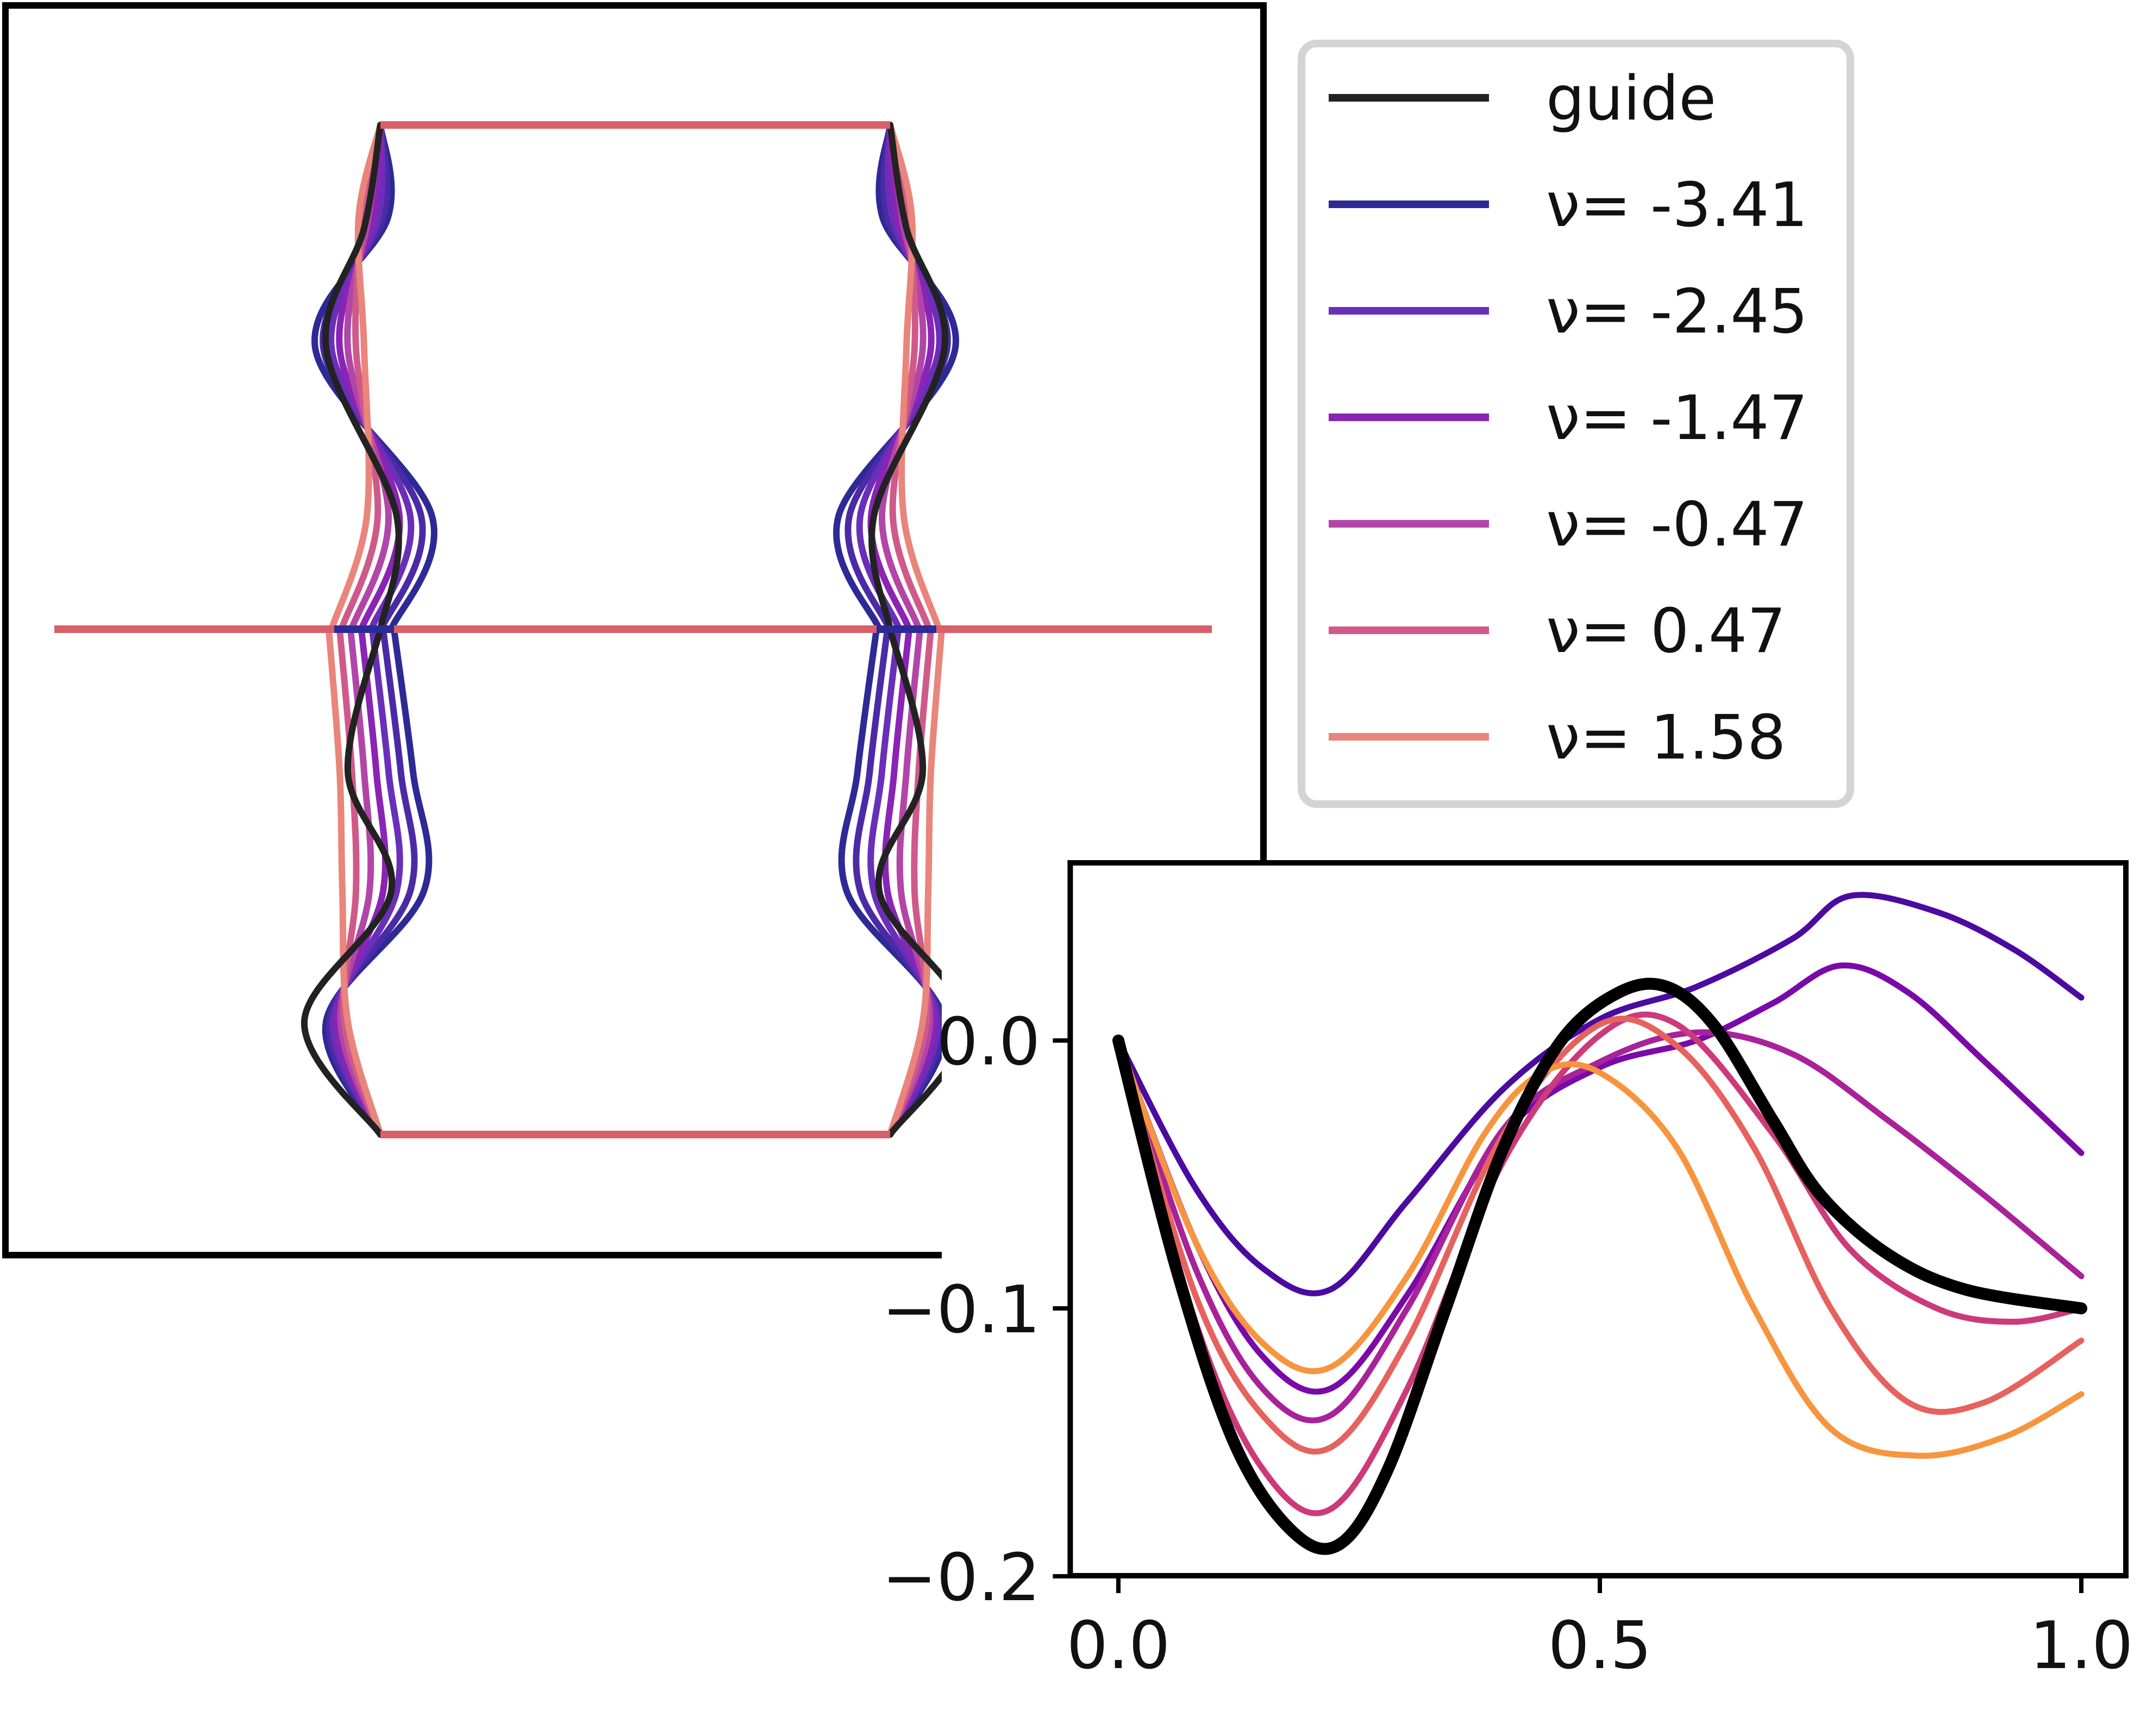 The image size is (2140, 1736). I want to click on legend-label: guide, so click(1631, 99).